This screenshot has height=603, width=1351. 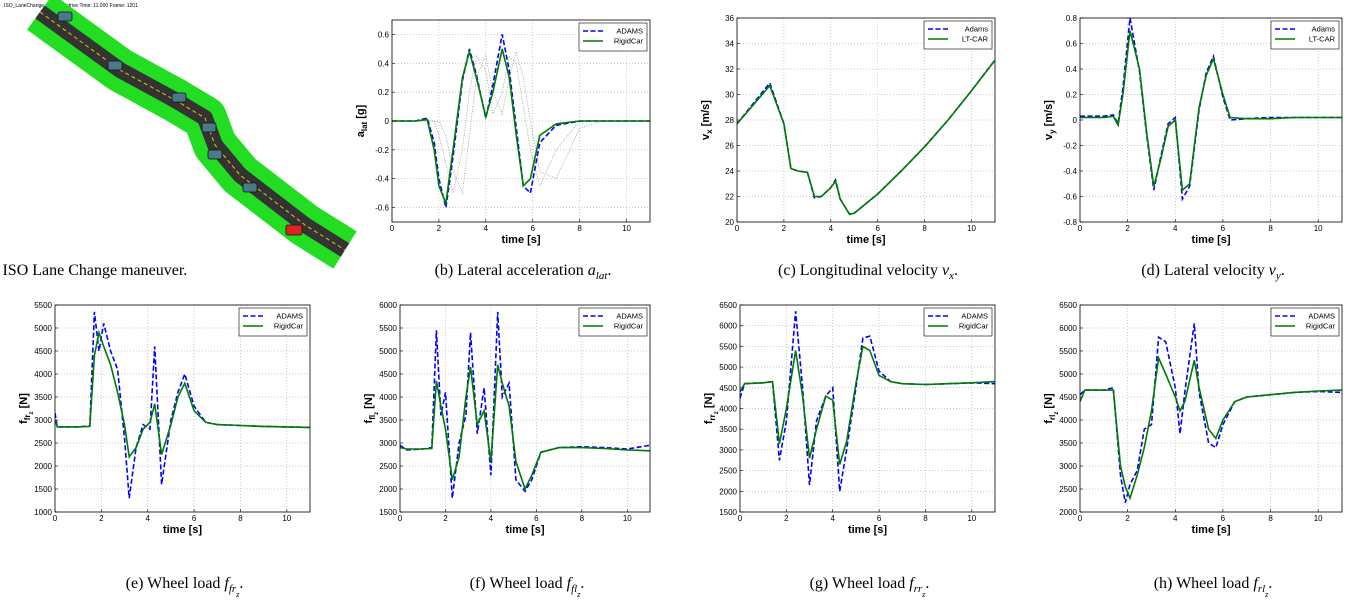 What do you see at coordinates (384, 92) in the screenshot?
I see `y-tick-label: 0.2` at bounding box center [384, 92].